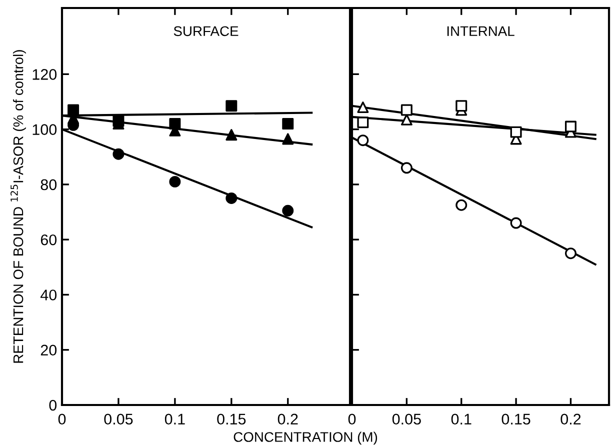 The width and height of the screenshot is (611, 446). Describe the element at coordinates (480, 31) in the screenshot. I see `text: INTERNAL` at that location.